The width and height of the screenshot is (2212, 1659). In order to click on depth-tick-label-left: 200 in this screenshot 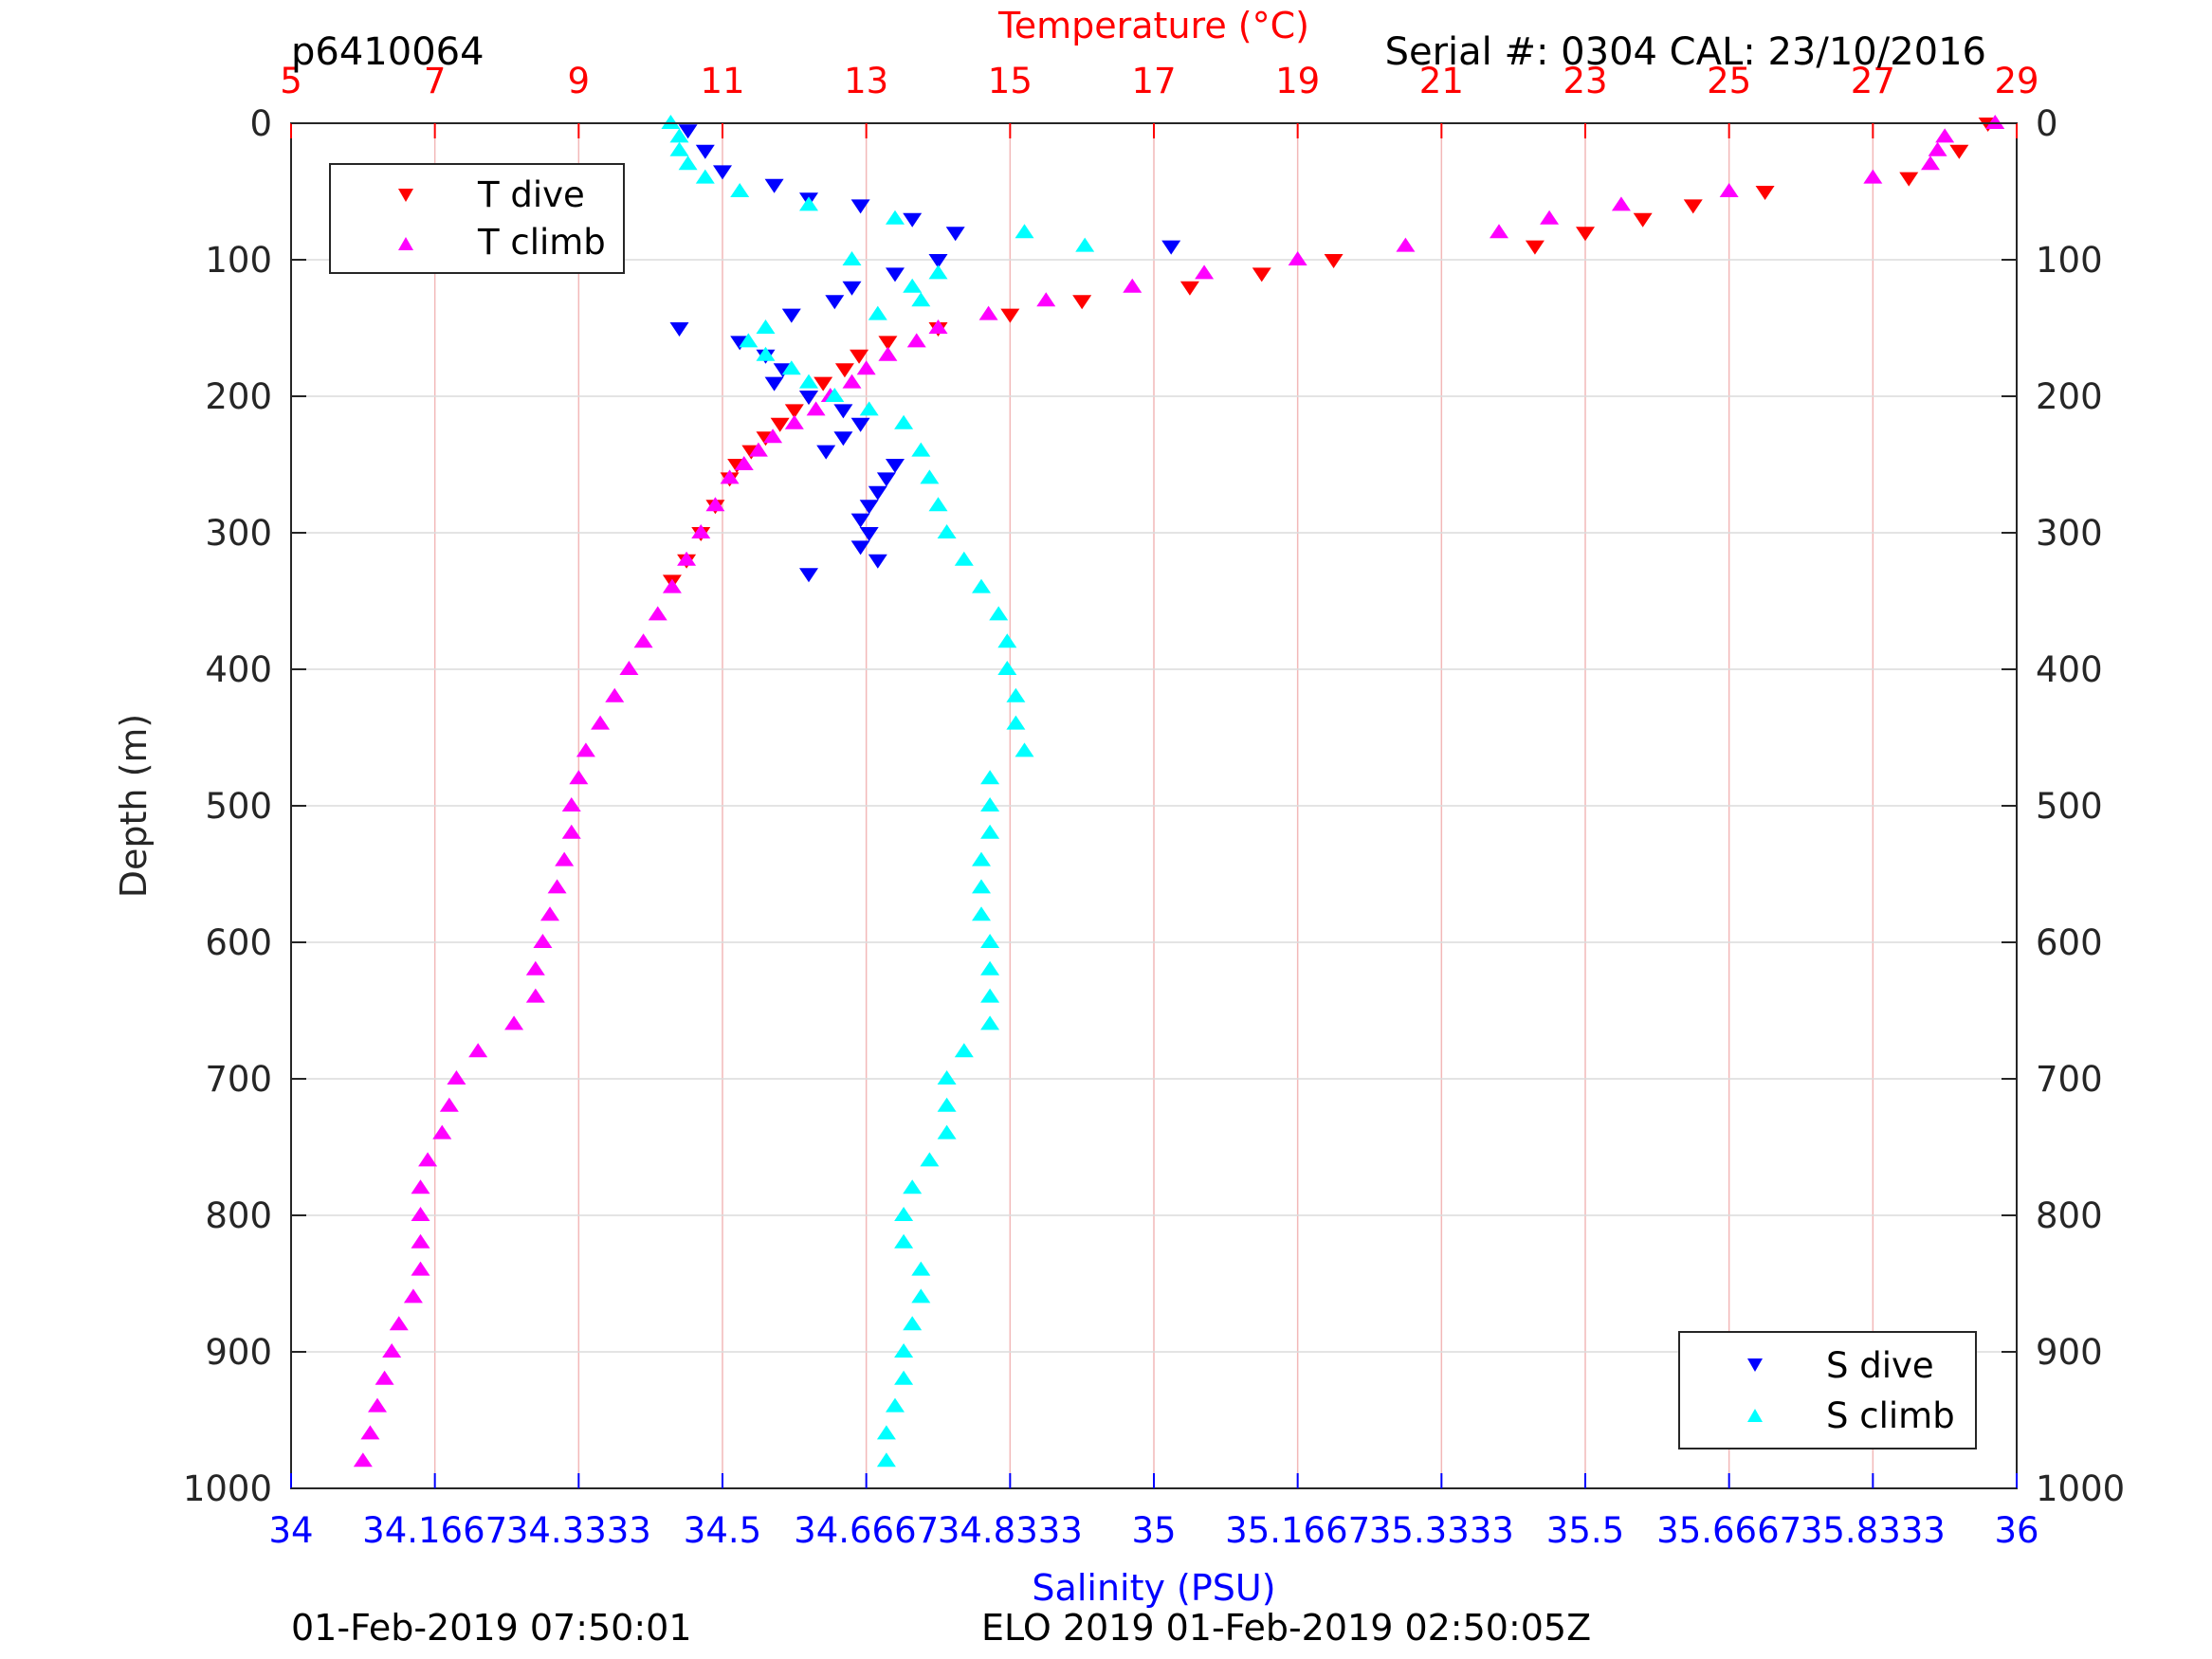, I will do `click(238, 396)`.